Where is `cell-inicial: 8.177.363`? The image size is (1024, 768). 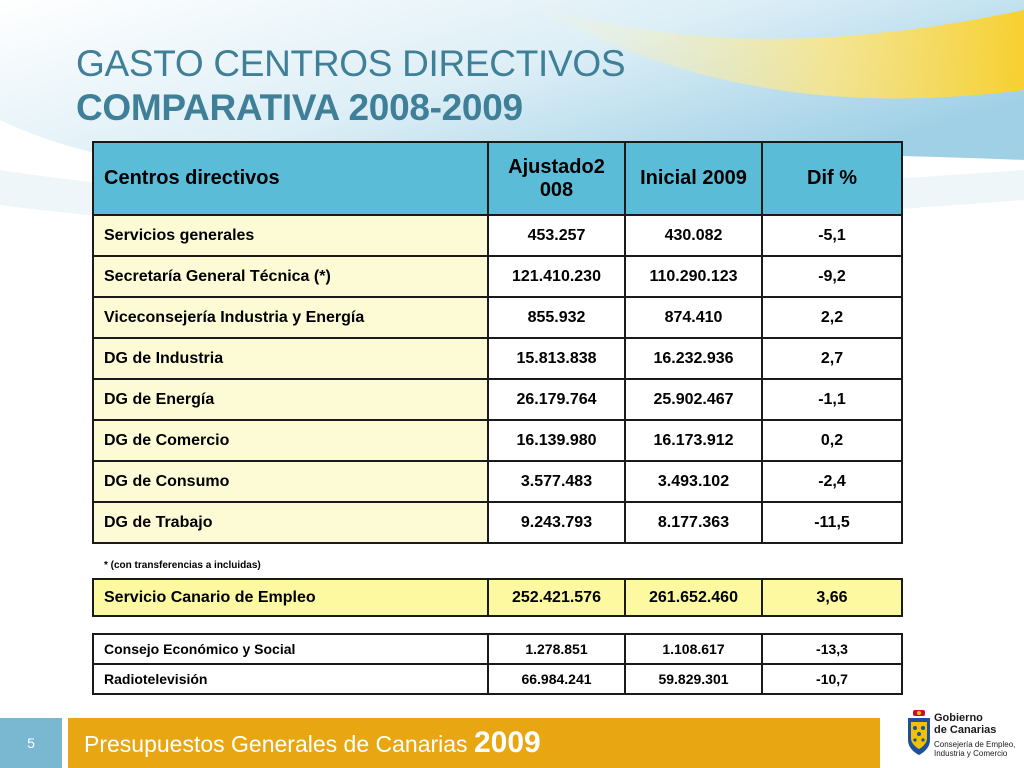 cell-inicial: 8.177.363 is located at coordinates (693, 522).